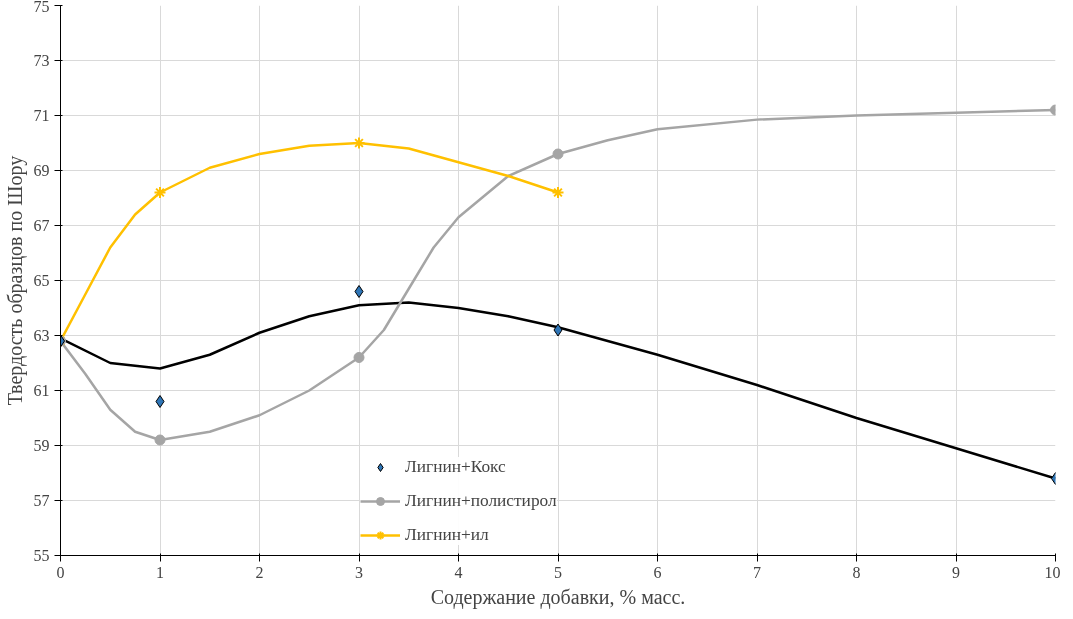 The image size is (1073, 619). I want to click on y-tick-label: 73, so click(41, 60).